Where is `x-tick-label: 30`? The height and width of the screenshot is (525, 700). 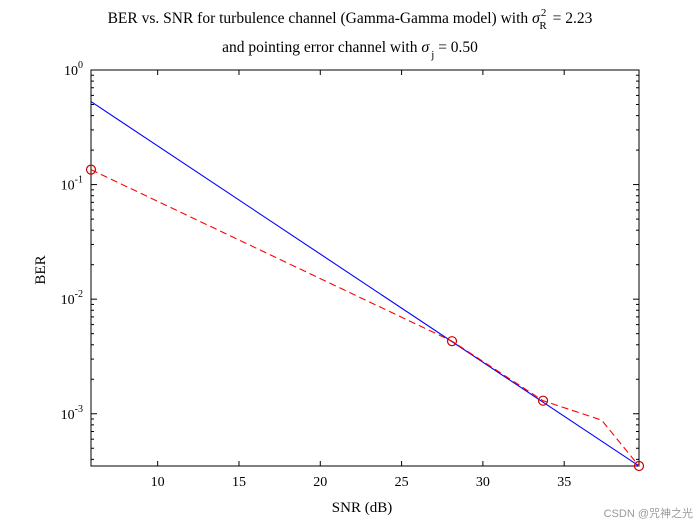 x-tick-label: 30 is located at coordinates (483, 482).